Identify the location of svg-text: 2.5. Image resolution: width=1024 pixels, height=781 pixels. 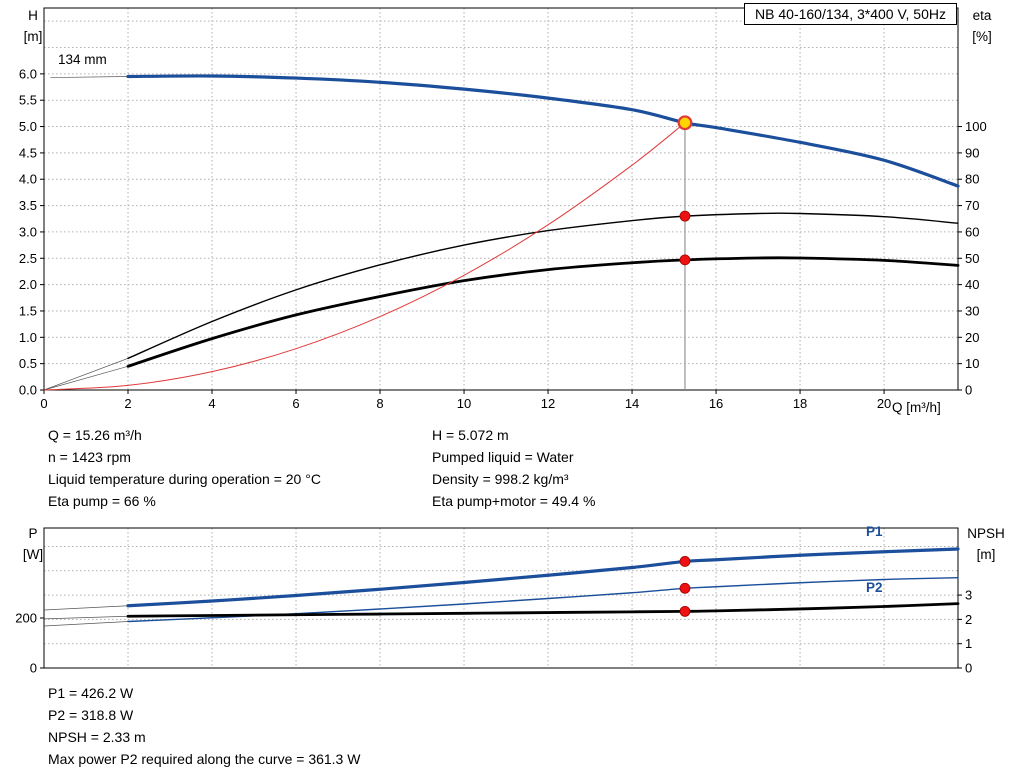
(28, 258).